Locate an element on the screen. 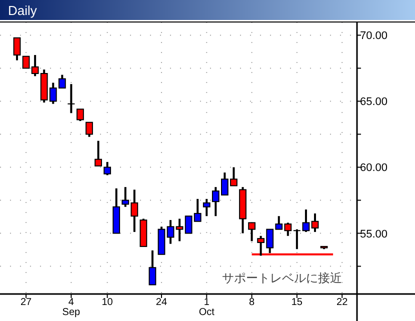 The width and height of the screenshot is (415, 321). y-tick-label: 65.00 is located at coordinates (374, 102).